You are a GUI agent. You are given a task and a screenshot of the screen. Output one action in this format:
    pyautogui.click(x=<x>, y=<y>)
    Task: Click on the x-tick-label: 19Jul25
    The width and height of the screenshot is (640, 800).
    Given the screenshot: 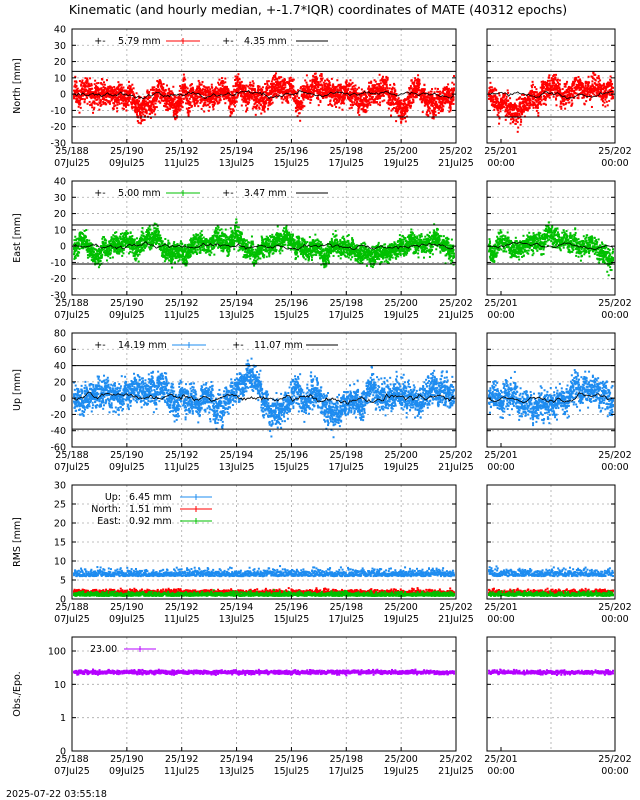 What is the action you would take?
    pyautogui.click(x=401, y=163)
    